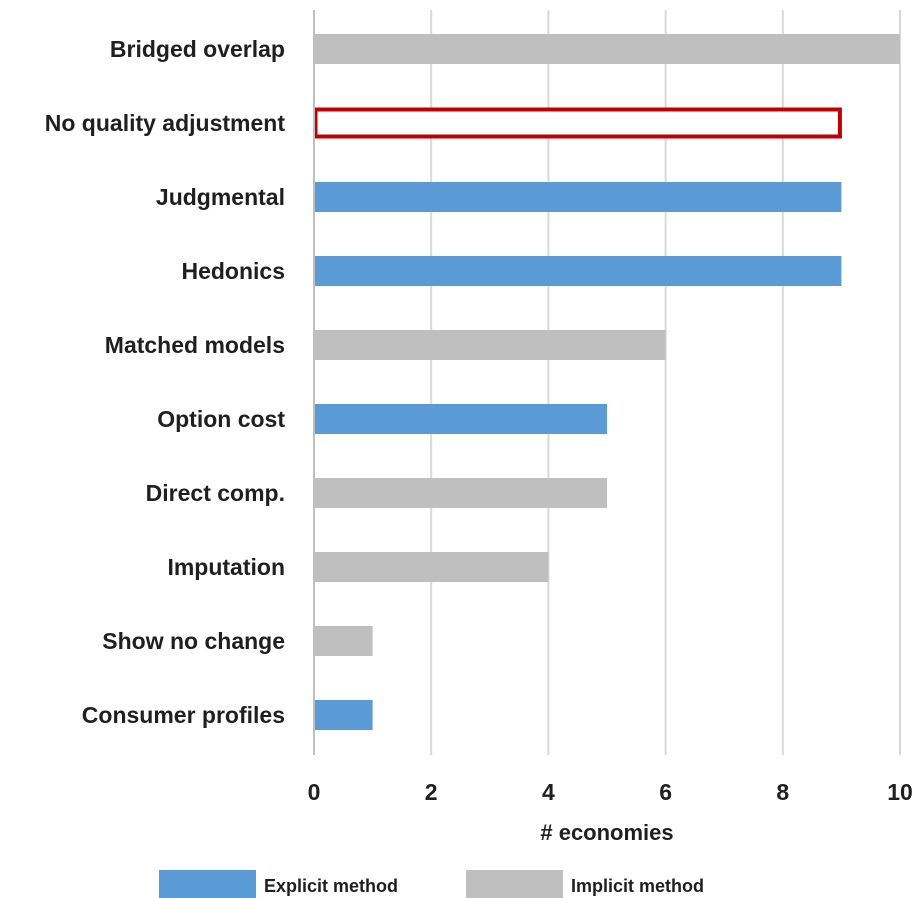 The width and height of the screenshot is (920, 898). What do you see at coordinates (226, 567) in the screenshot?
I see `category-label: Imputation` at bounding box center [226, 567].